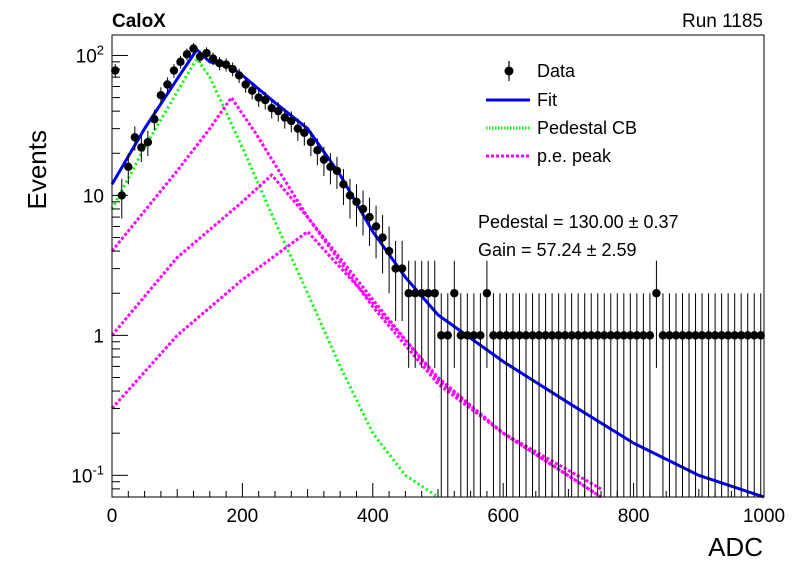 The height and width of the screenshot is (572, 796). Describe the element at coordinates (98, 336) in the screenshot. I see `y-tick-label: 1` at that location.